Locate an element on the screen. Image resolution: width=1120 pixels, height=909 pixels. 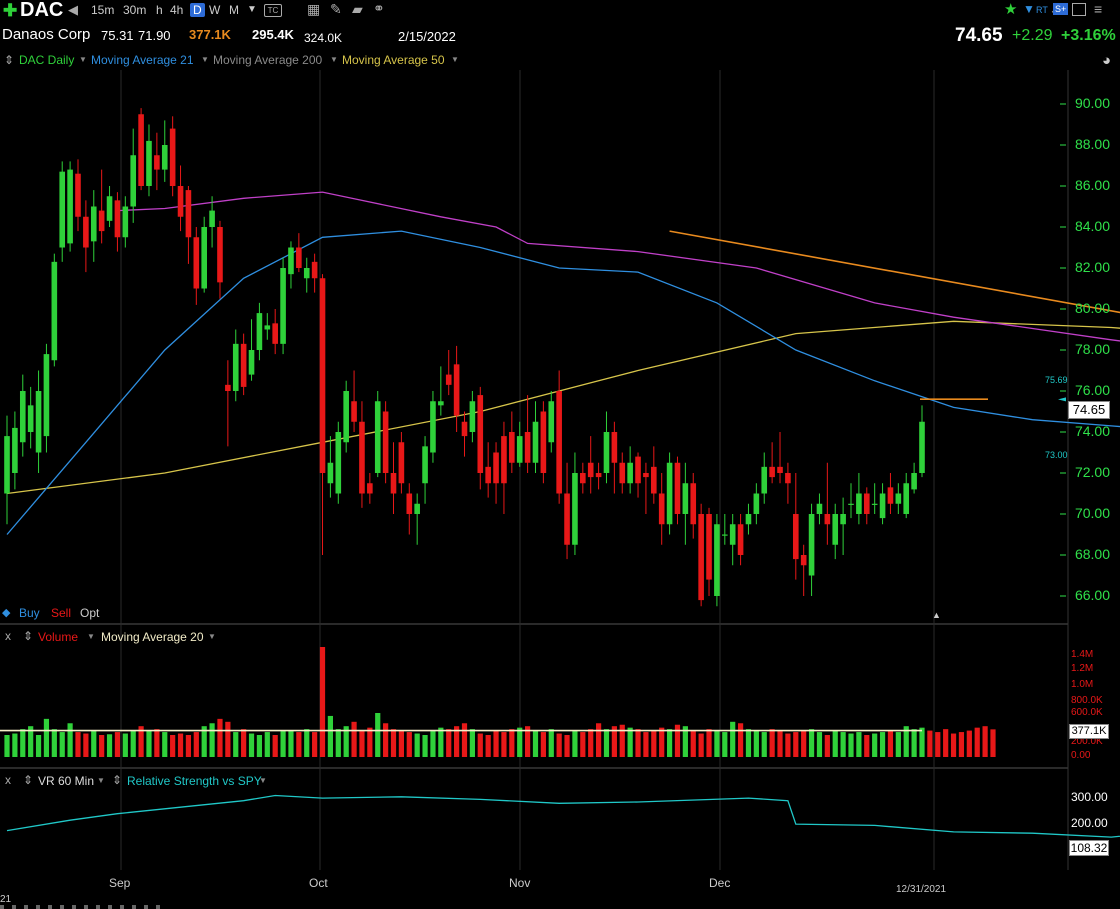
interval-4h: 4h is located at coordinates (177, 10).